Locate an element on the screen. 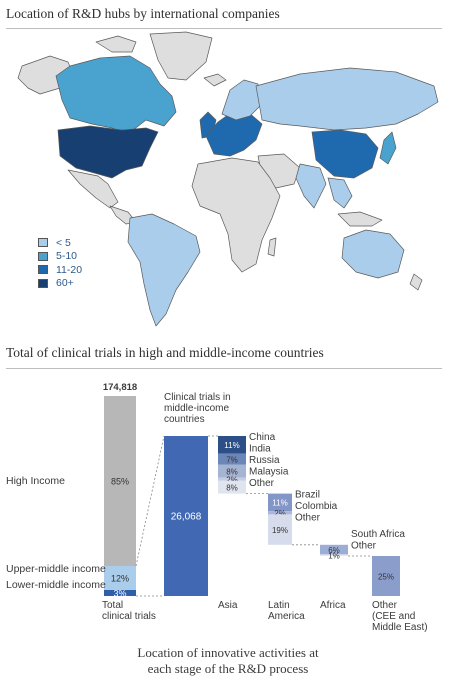  total-segment-value: 3% is located at coordinates (119, 594).